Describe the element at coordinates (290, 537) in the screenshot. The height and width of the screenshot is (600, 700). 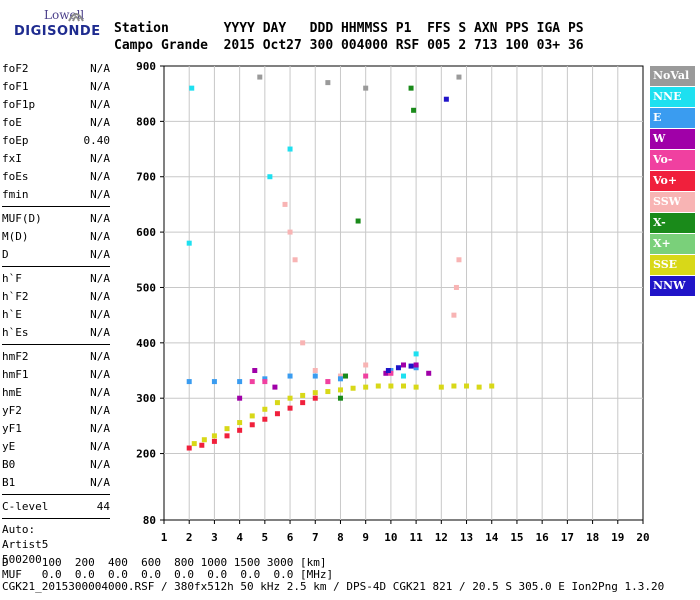
I see `x-tick-label: 6` at that location.